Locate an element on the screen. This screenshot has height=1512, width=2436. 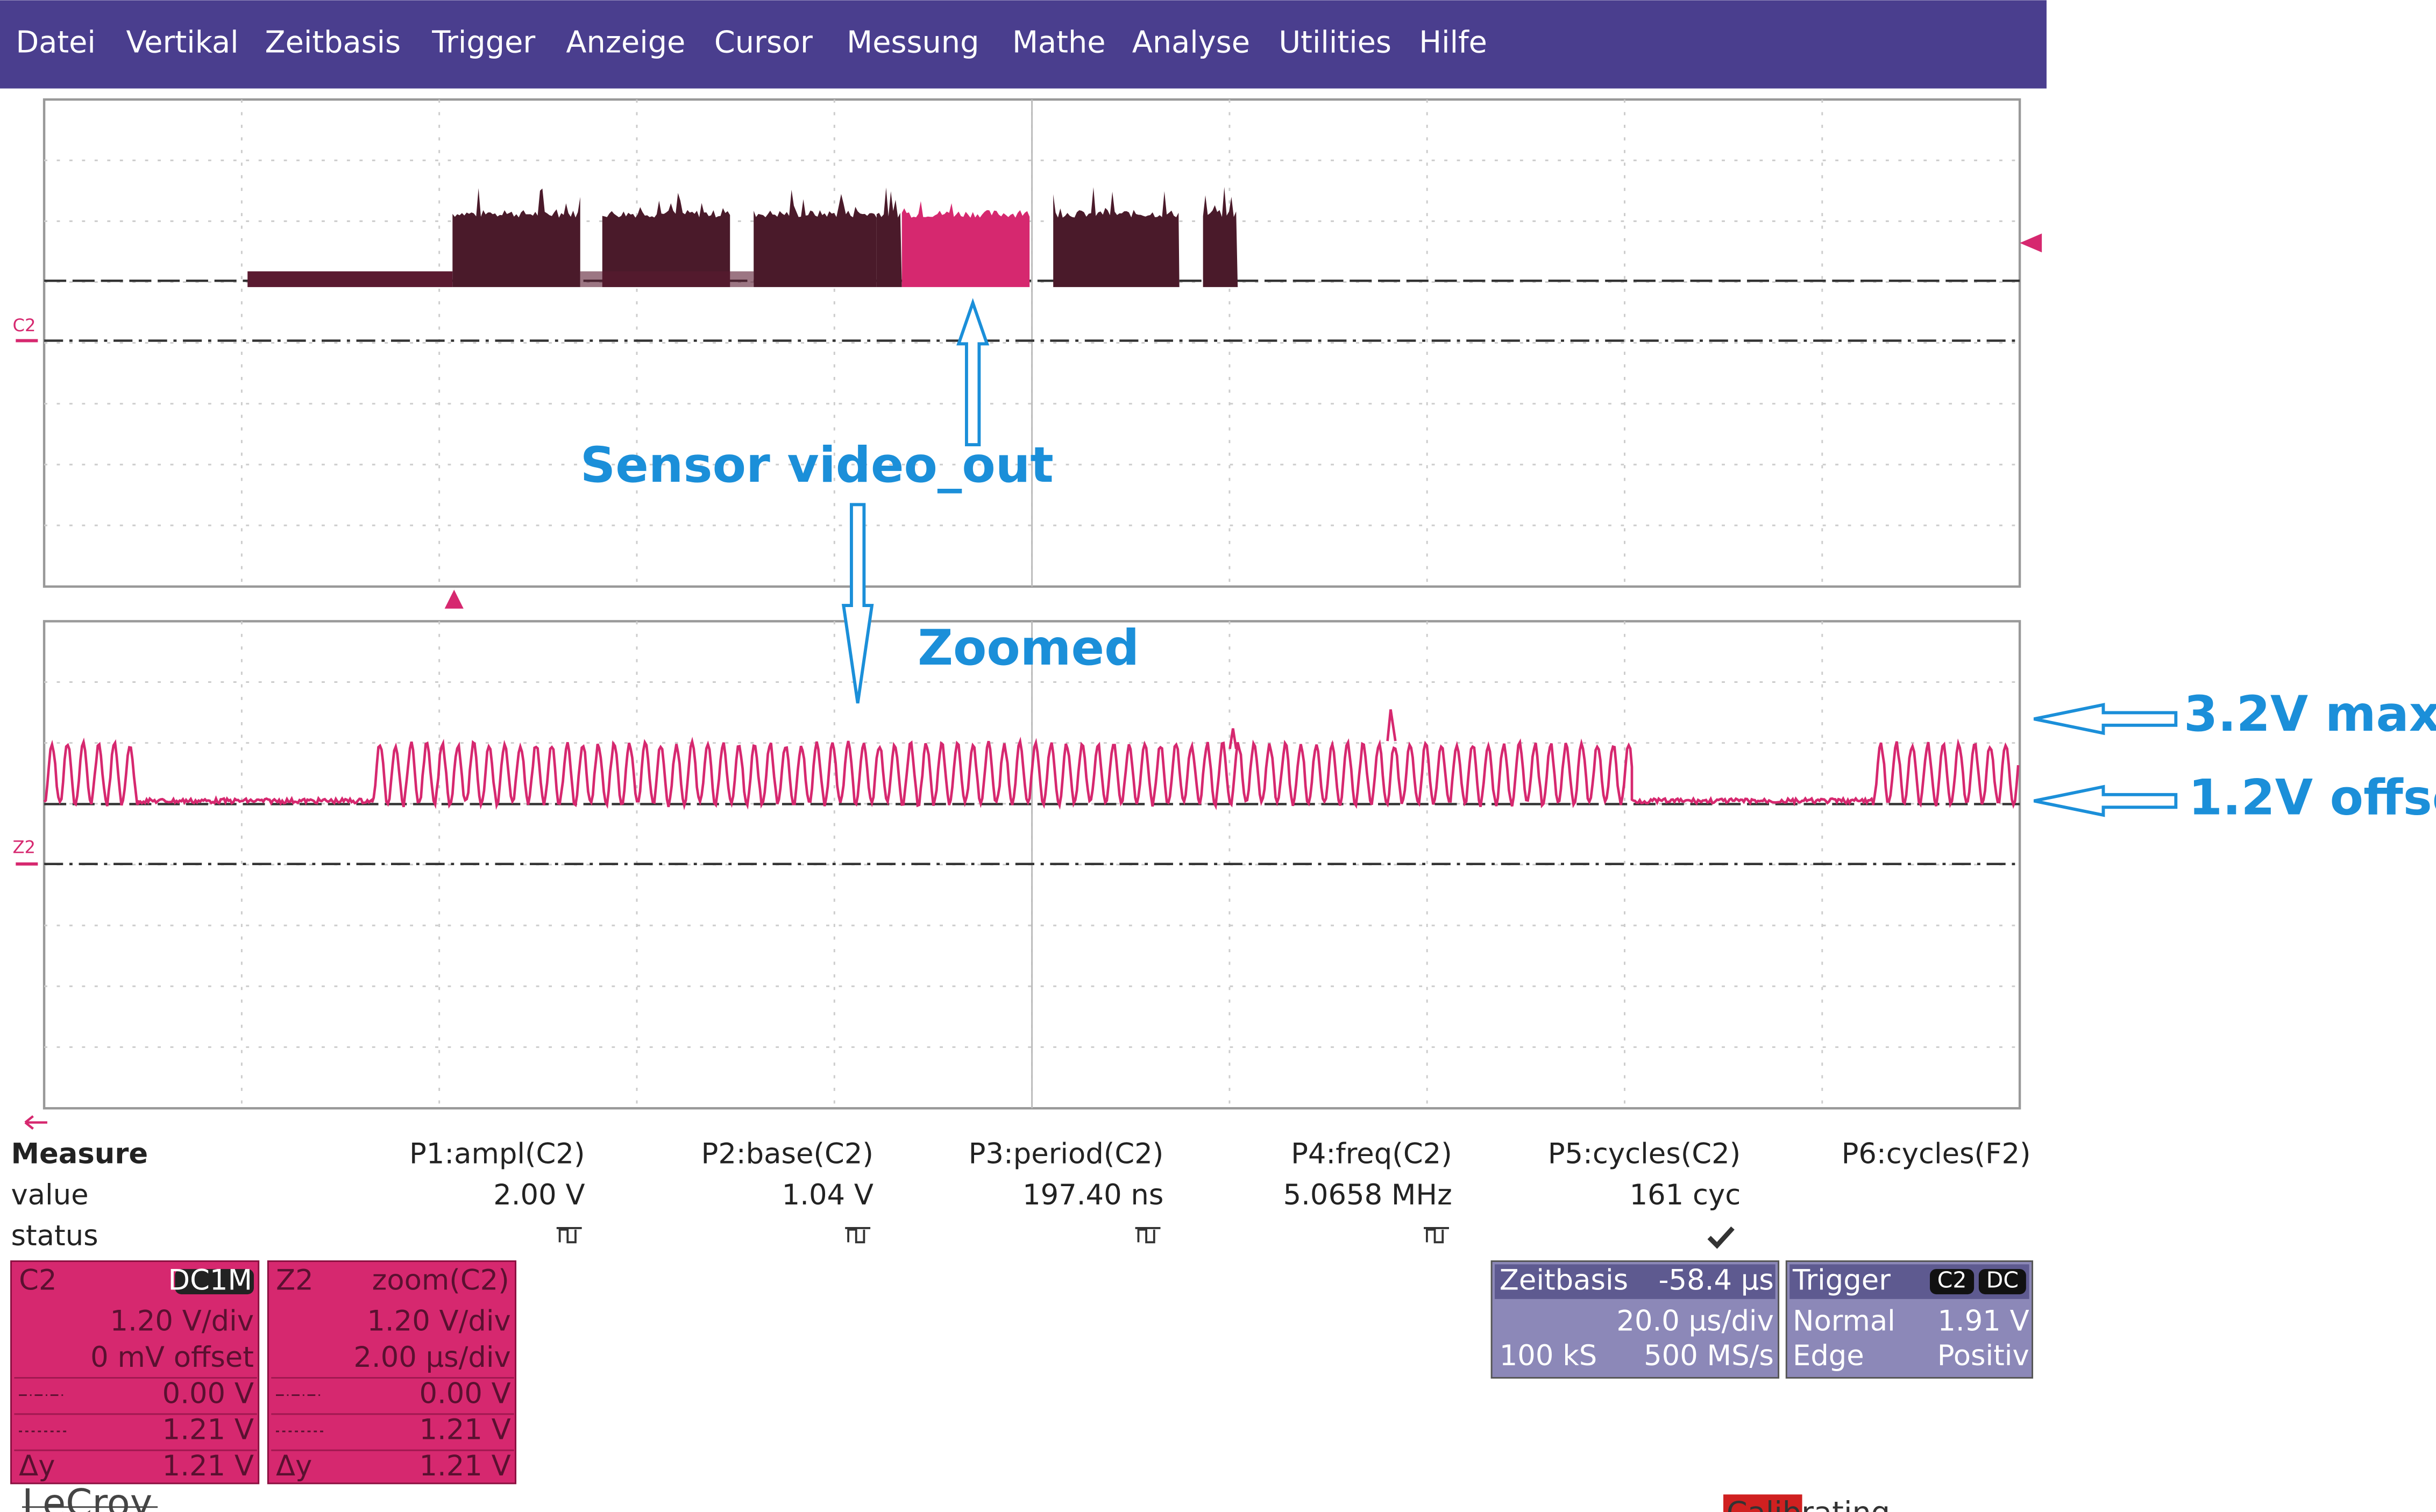
column-header: P4:freq(C2) is located at coordinates (1371, 1154).